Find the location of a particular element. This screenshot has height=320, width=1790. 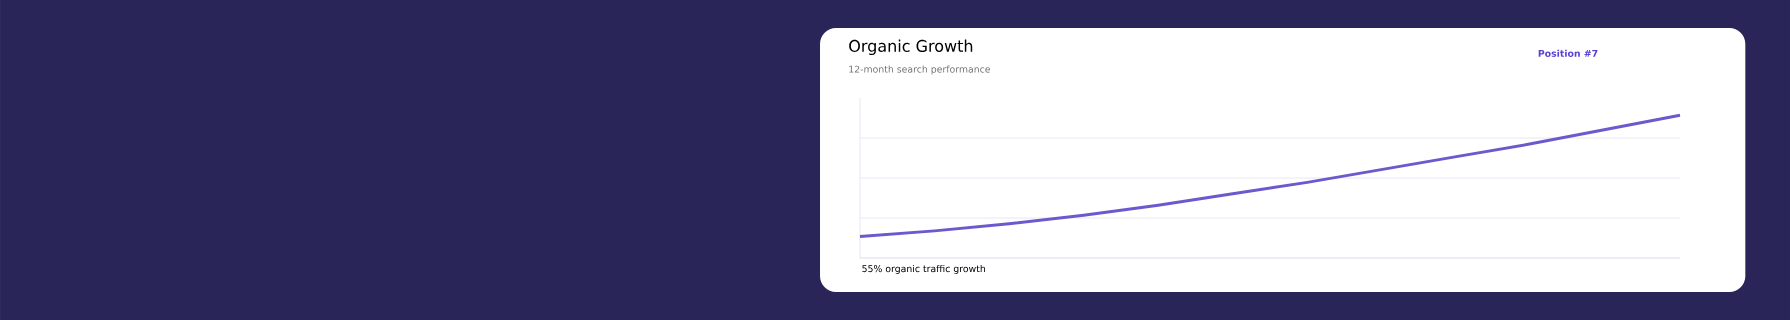

chart-title: Organic Growth is located at coordinates (911, 47).